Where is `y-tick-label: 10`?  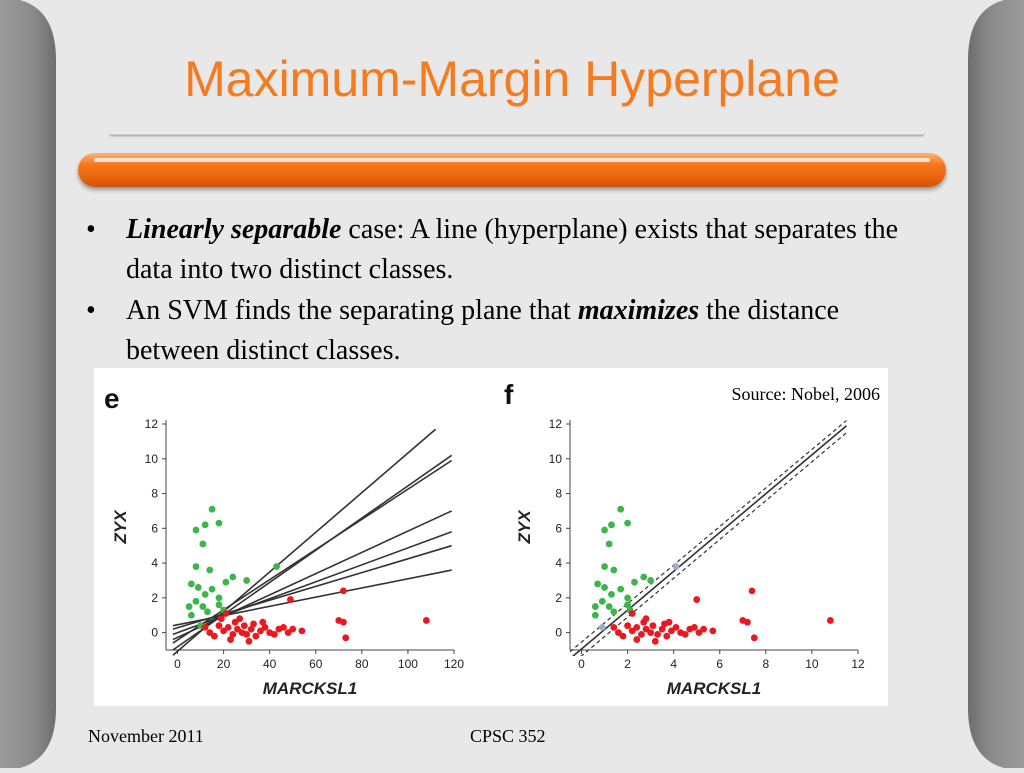
y-tick-label: 10 is located at coordinates (556, 459).